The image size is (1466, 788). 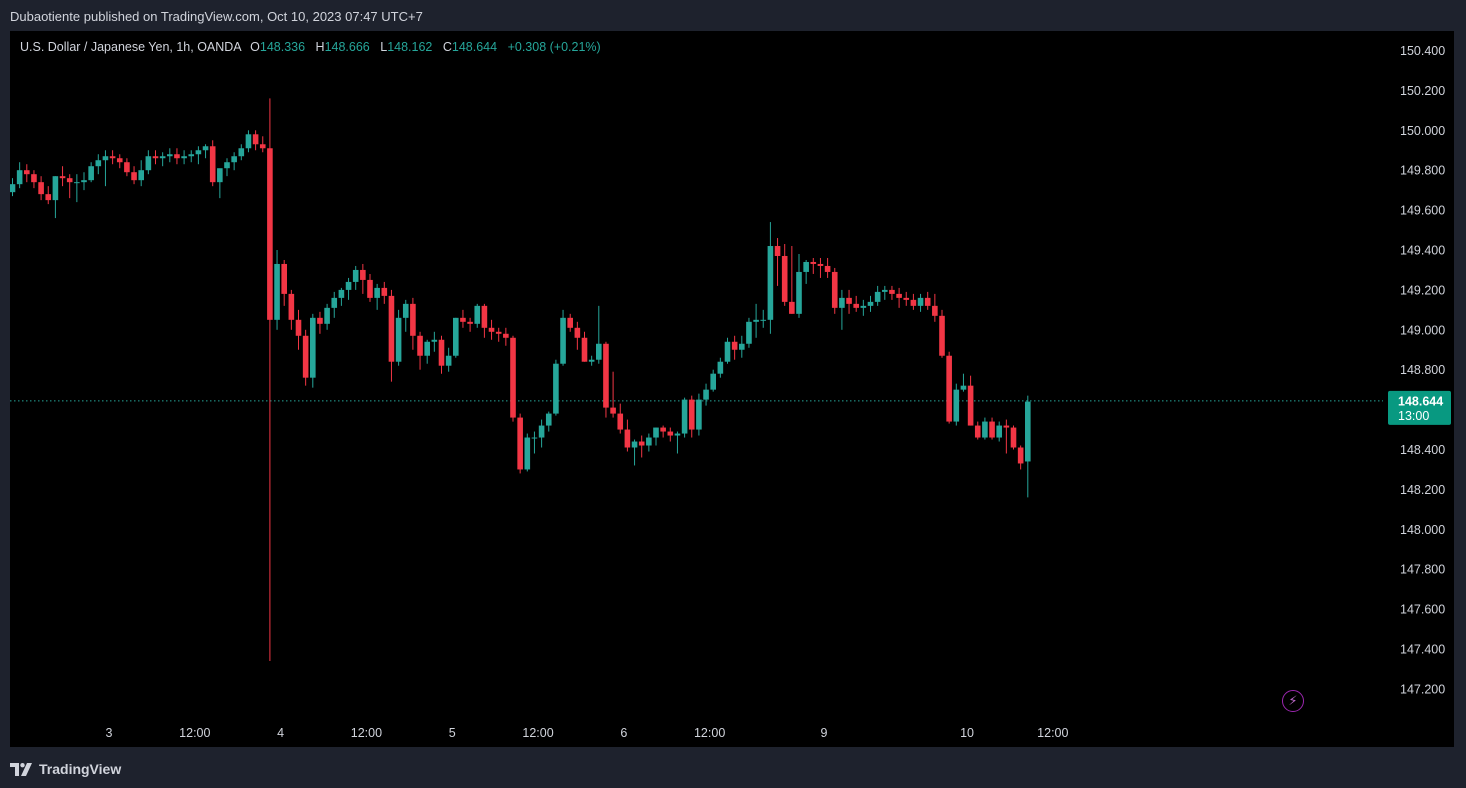 What do you see at coordinates (623, 733) in the screenshot?
I see `x-tick-label: 6` at bounding box center [623, 733].